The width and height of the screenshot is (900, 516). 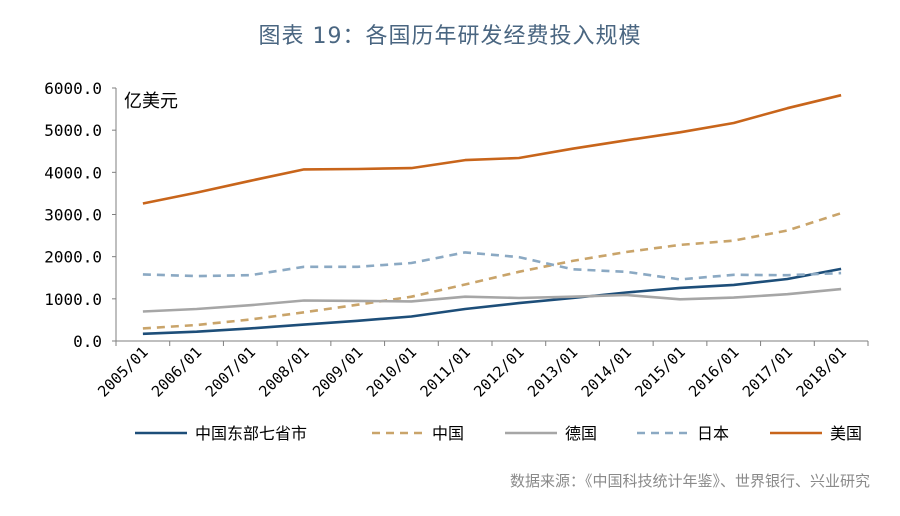 What do you see at coordinates (821, 371) in the screenshot?
I see `x-tick-label: 2018/01` at bounding box center [821, 371].